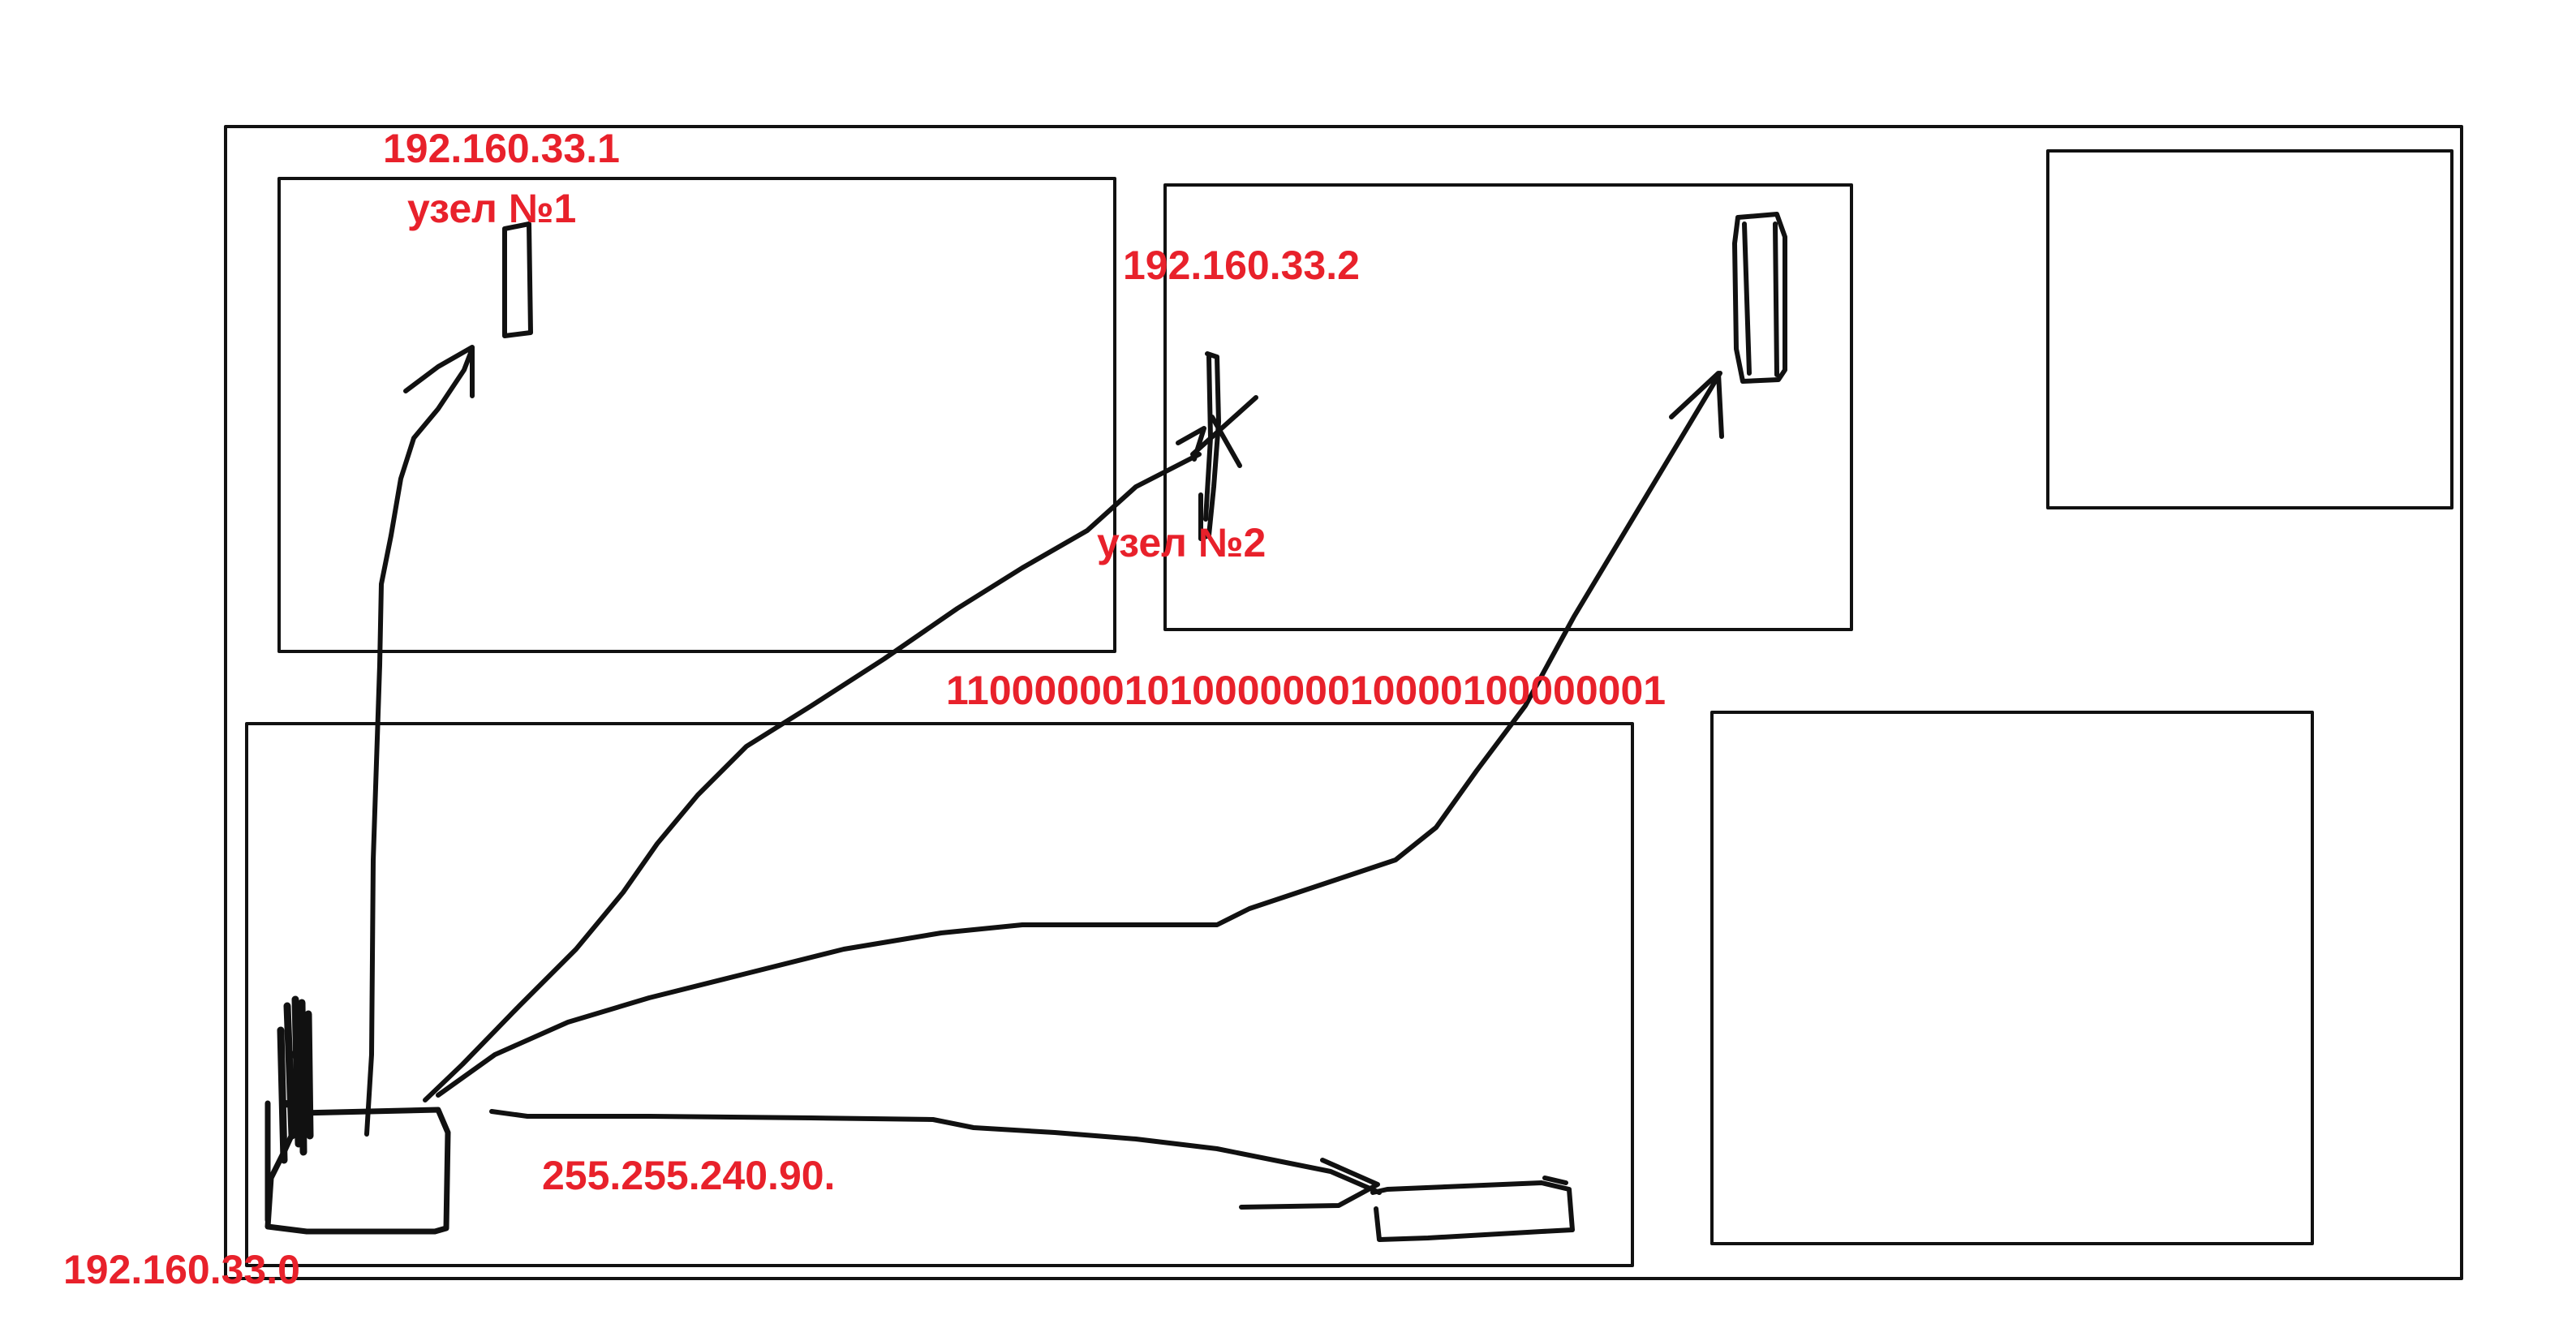 The width and height of the screenshot is (2576, 1341). Describe the element at coordinates (295, 1079) in the screenshot. I see `router-antenna` at that location.